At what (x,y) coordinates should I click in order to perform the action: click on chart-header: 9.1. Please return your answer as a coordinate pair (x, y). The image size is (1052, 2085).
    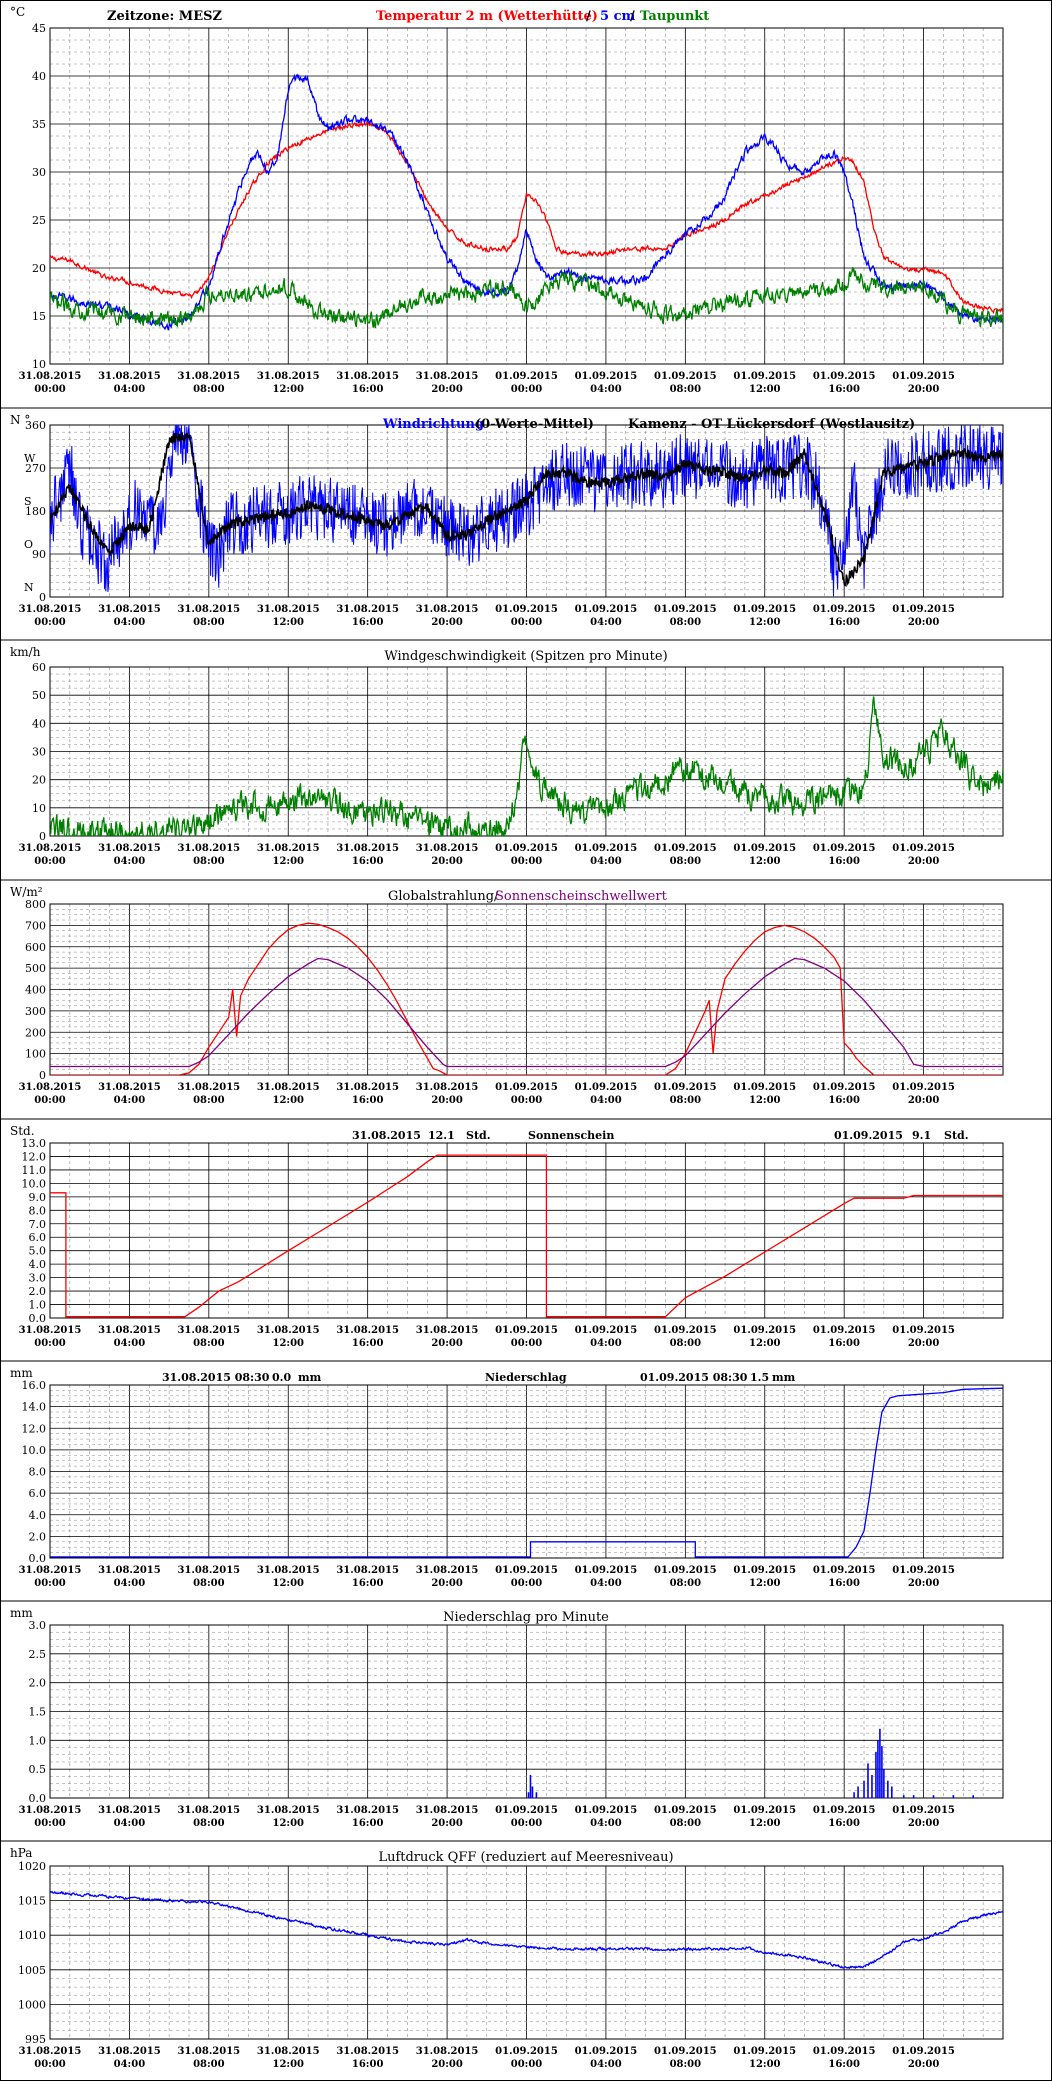
    Looking at the image, I should click on (921, 1135).